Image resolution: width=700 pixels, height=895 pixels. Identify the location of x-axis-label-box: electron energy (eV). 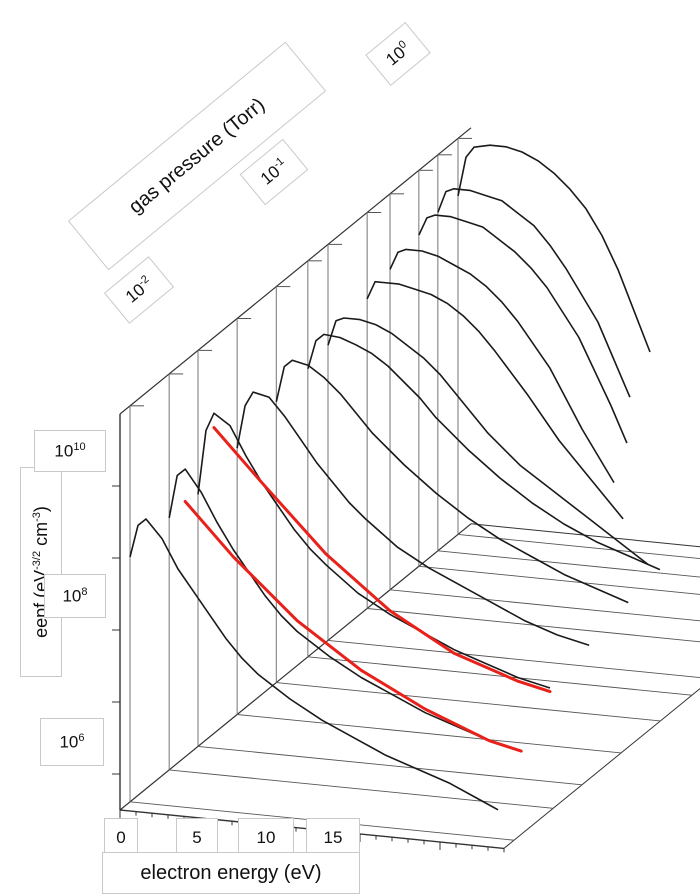
(231, 873).